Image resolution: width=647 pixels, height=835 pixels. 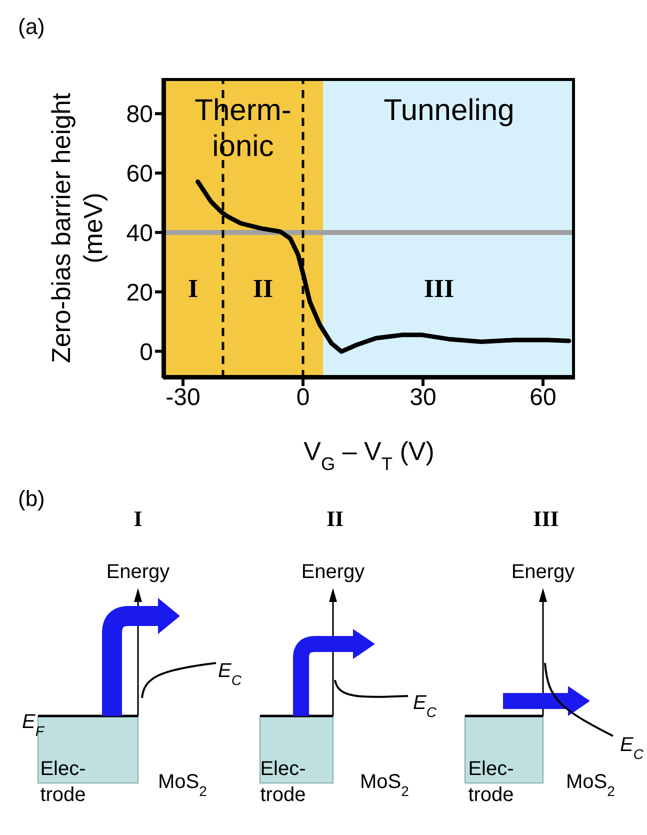 What do you see at coordinates (31, 498) in the screenshot?
I see `text: (b)` at bounding box center [31, 498].